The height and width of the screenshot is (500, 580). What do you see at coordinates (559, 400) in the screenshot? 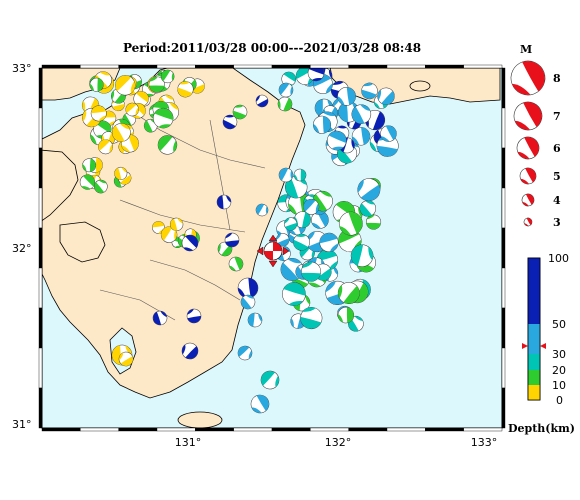
I see `depth-tick-0: 0` at bounding box center [559, 400].